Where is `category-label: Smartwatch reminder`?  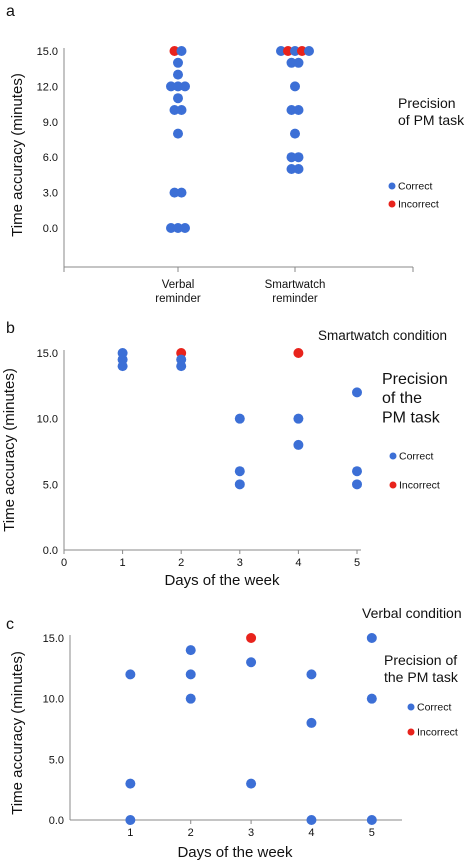 category-label: Smartwatch reminder is located at coordinates (295, 292).